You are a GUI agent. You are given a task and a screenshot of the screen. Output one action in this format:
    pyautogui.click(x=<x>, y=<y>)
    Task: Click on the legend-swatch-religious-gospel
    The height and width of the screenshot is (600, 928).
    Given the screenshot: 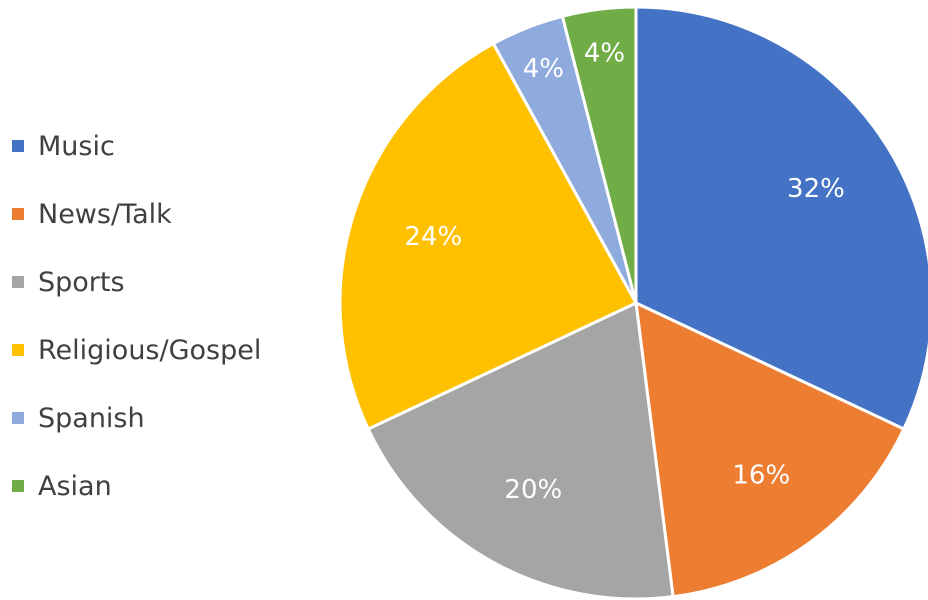 What is the action you would take?
    pyautogui.click(x=18, y=350)
    